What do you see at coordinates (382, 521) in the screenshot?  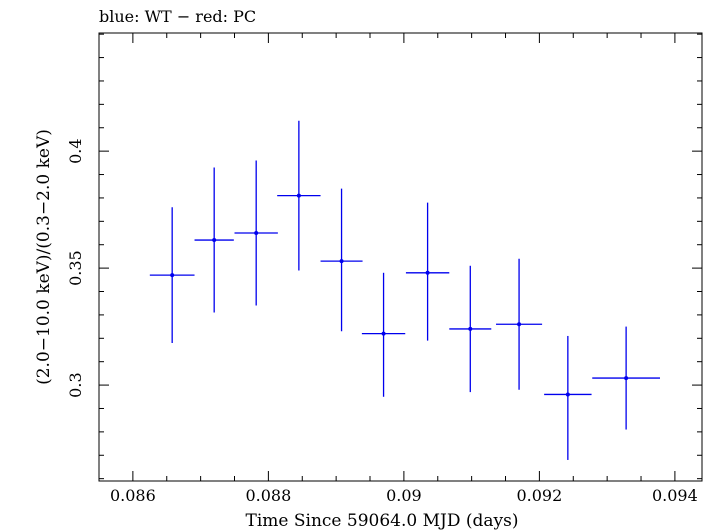 I see `x-axis-label: Time Since 59064.0 MJD (days)` at bounding box center [382, 521].